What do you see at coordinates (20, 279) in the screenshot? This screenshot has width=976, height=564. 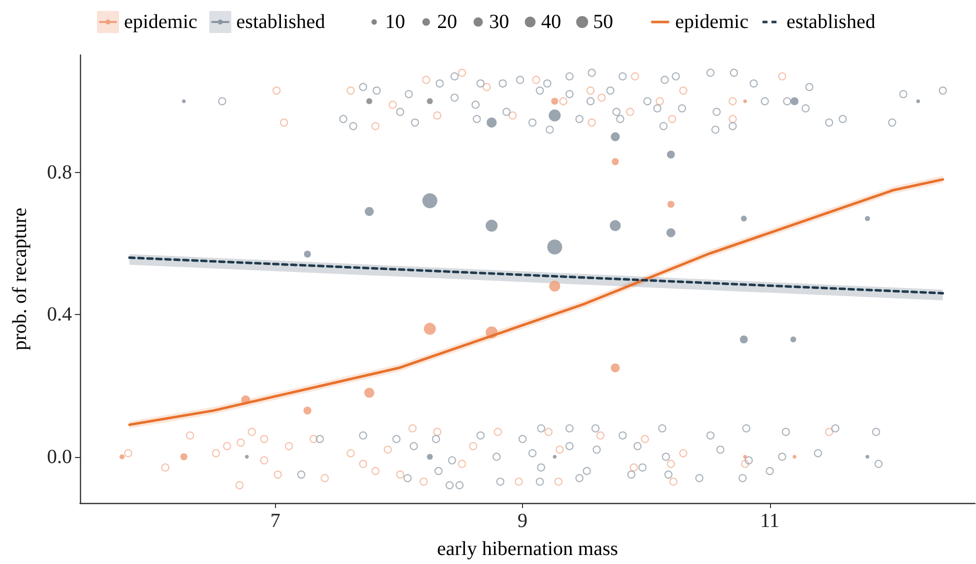 I see `y-axis-title: prob. of recapture` at bounding box center [20, 279].